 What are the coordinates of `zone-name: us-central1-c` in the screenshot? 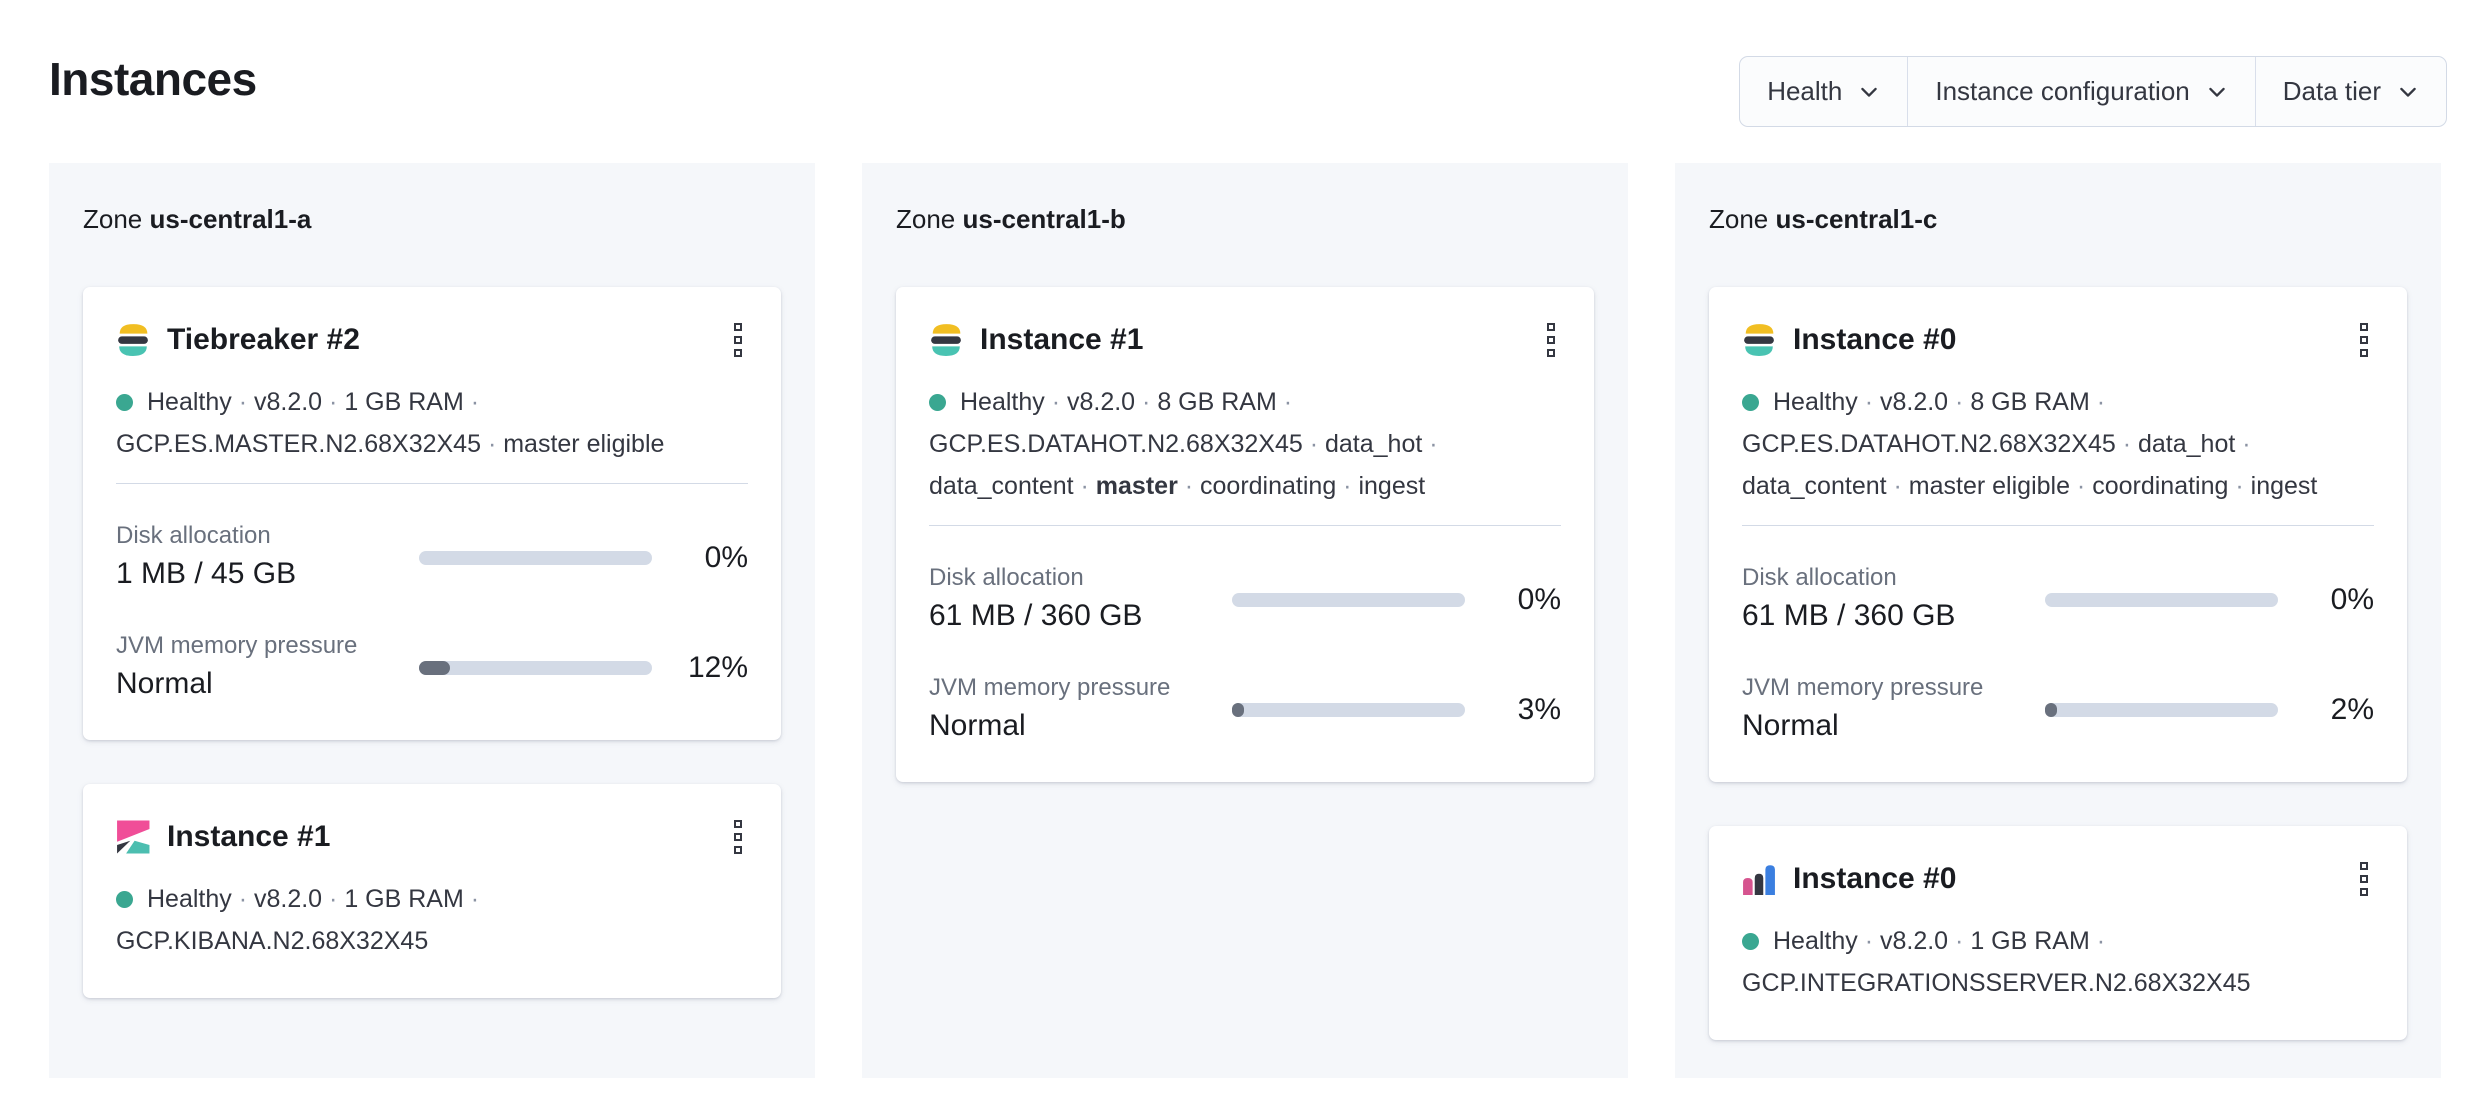 It's located at (1856, 219).